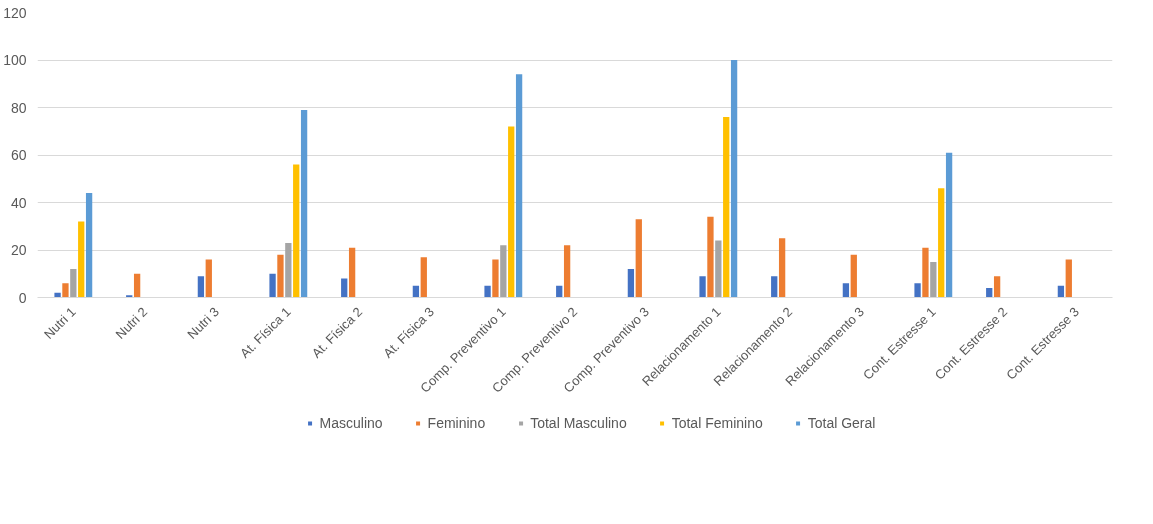 This screenshot has height=524, width=1153. I want to click on y-tick-label: 120, so click(15, 12).